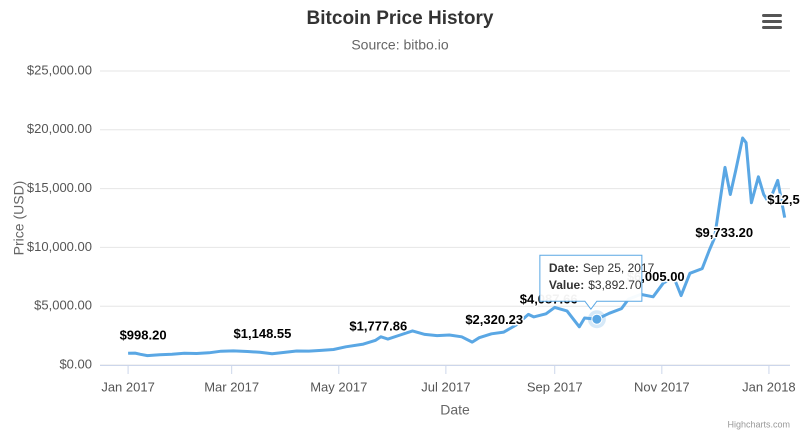  I want to click on data-label: $1,148.55, so click(263, 333).